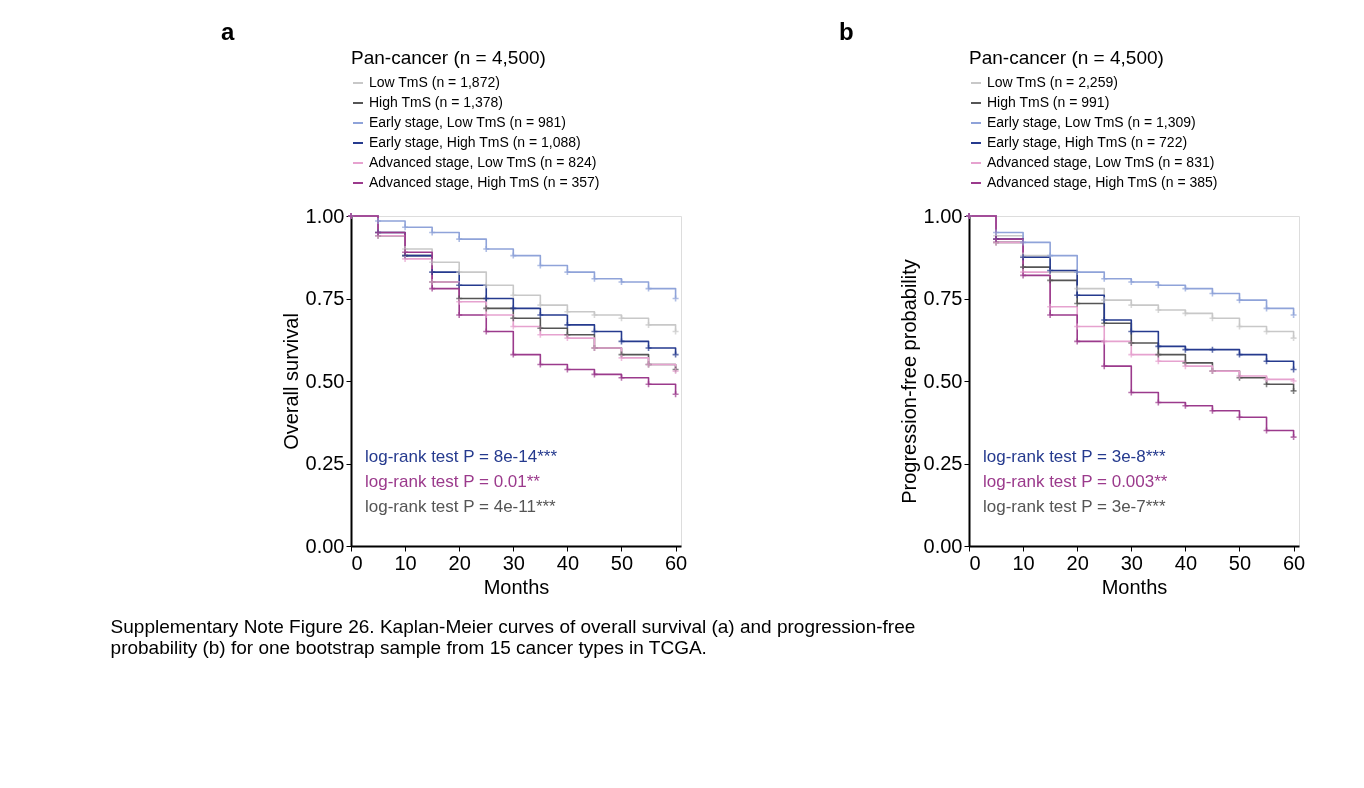 The height and width of the screenshot is (788, 1364). Describe the element at coordinates (453, 481) in the screenshot. I see `annotation: log-rank test P = 0.01**` at that location.